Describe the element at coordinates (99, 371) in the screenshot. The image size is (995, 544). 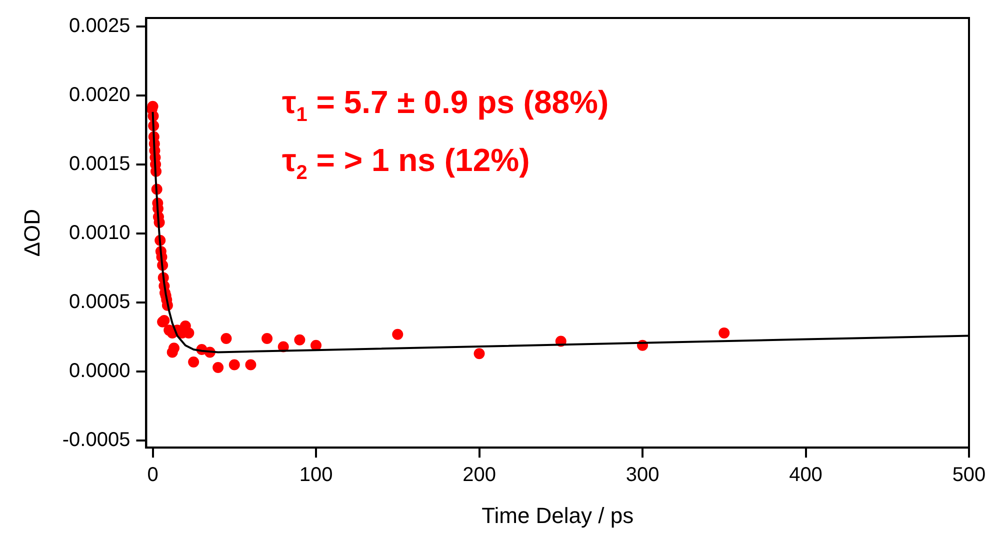
I see `y-tick-label: 0.0000` at that location.